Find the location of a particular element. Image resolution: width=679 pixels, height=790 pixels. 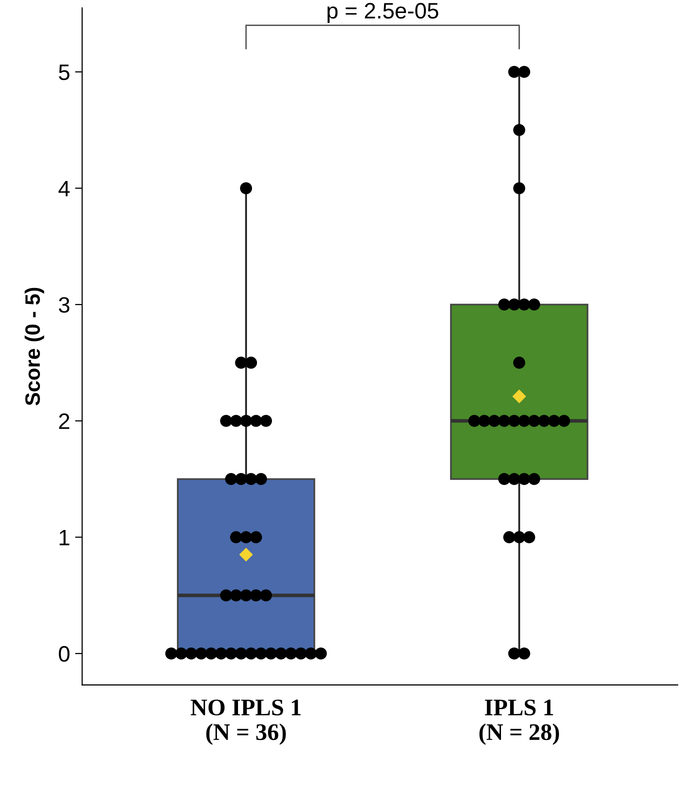

annotation: p = 2.5e-05 is located at coordinates (383, 13).